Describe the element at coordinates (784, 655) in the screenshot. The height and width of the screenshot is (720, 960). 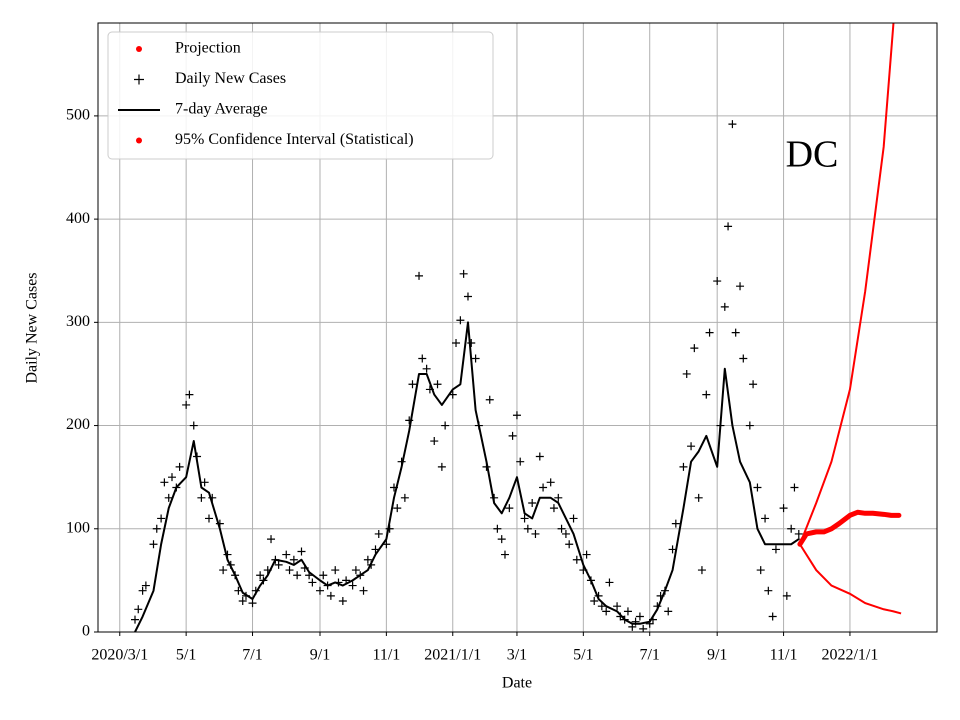
I see `x-tick-label: 11/1` at that location.